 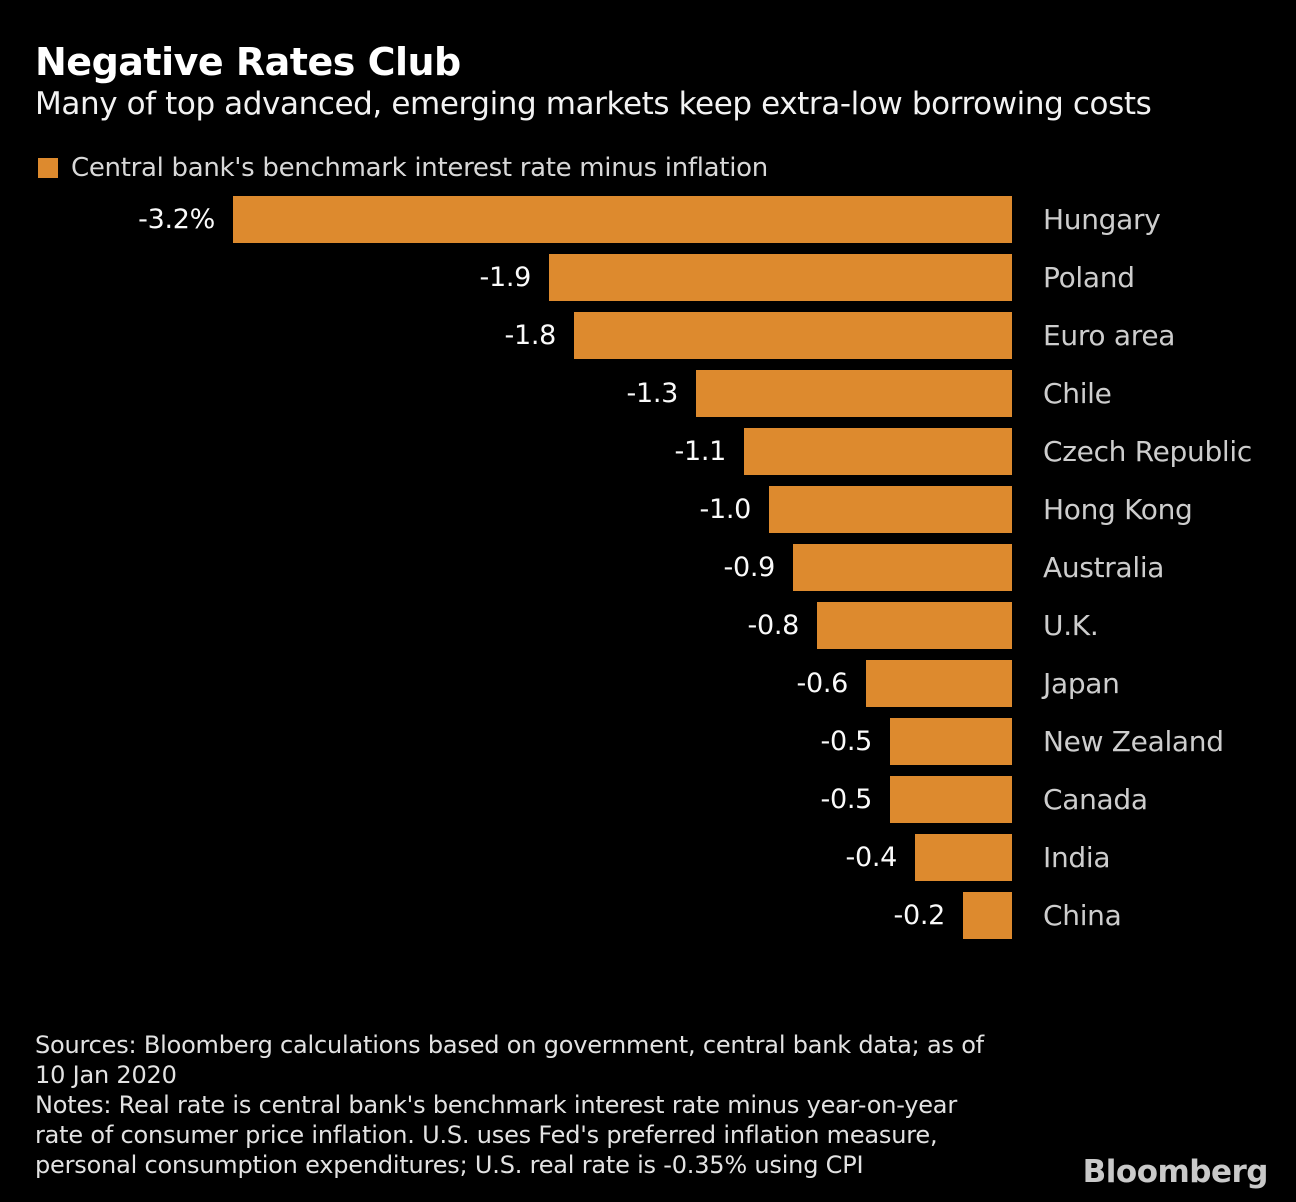 What do you see at coordinates (1095, 799) in the screenshot?
I see `category-label: Canada` at bounding box center [1095, 799].